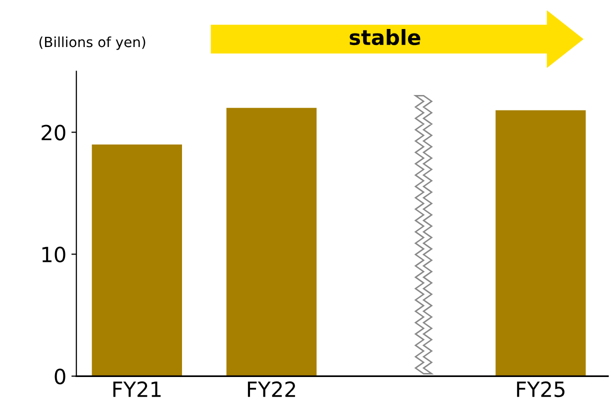 Image resolution: width=611 pixels, height=412 pixels. What do you see at coordinates (54, 132) in the screenshot?
I see `y-tick-label: 20` at bounding box center [54, 132].